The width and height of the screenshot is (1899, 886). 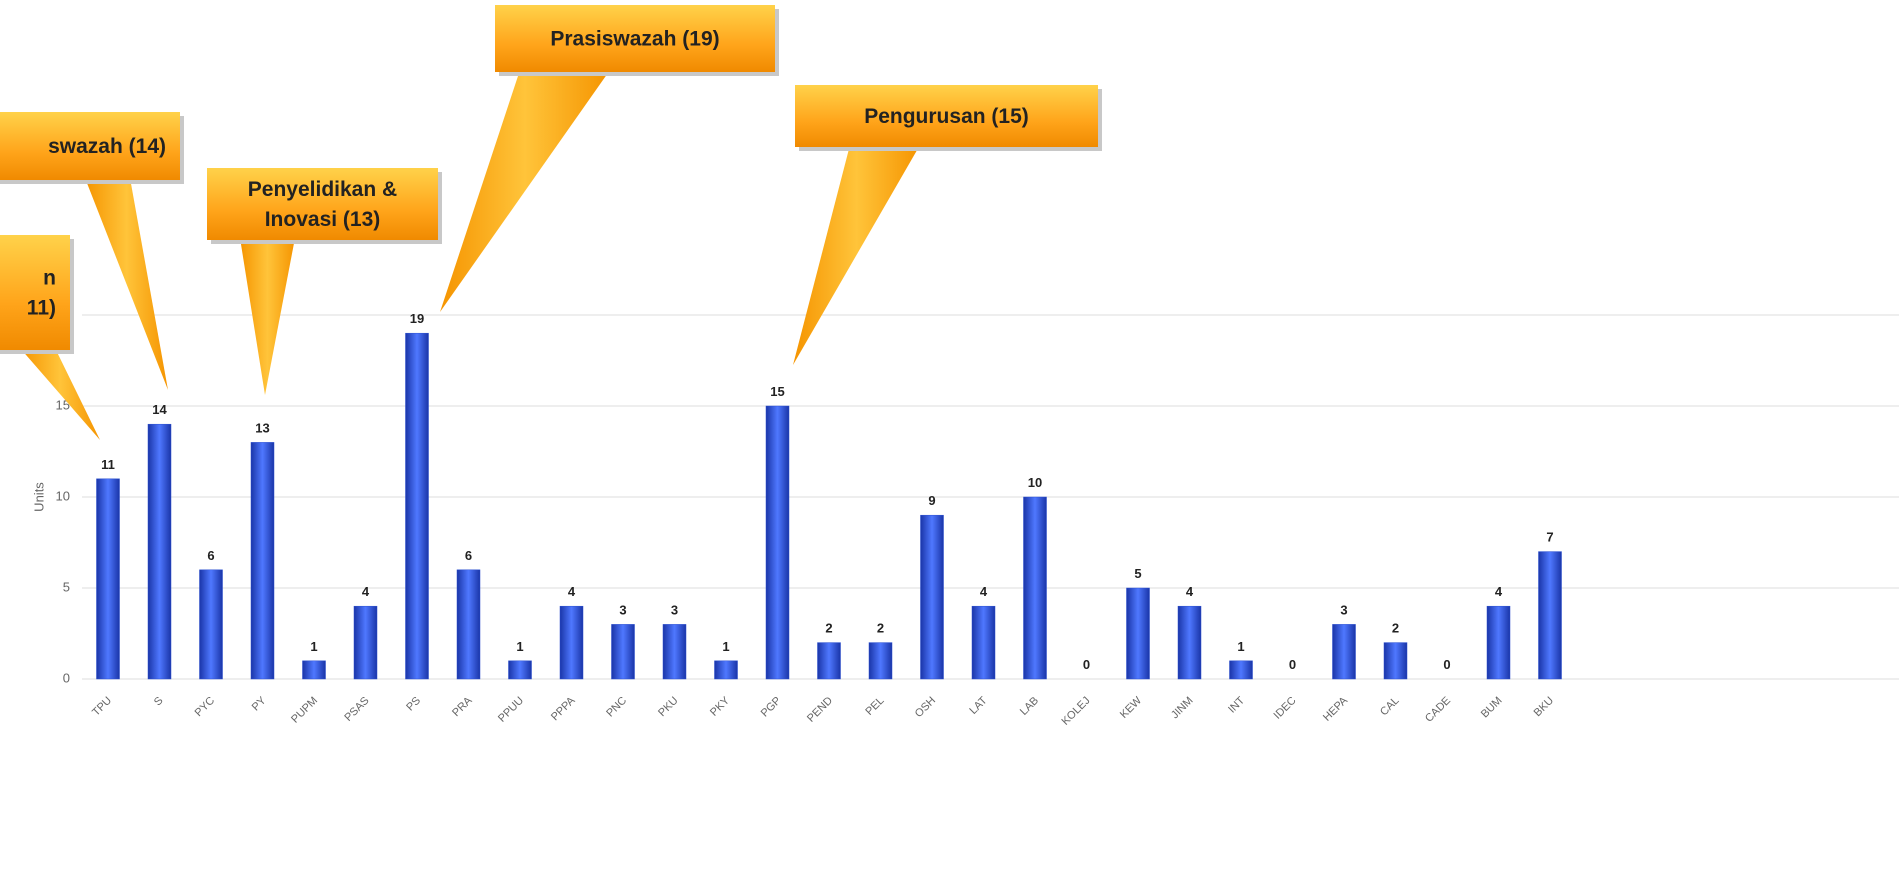 What do you see at coordinates (63, 495) in the screenshot?
I see `y-tick-label: 10` at bounding box center [63, 495].